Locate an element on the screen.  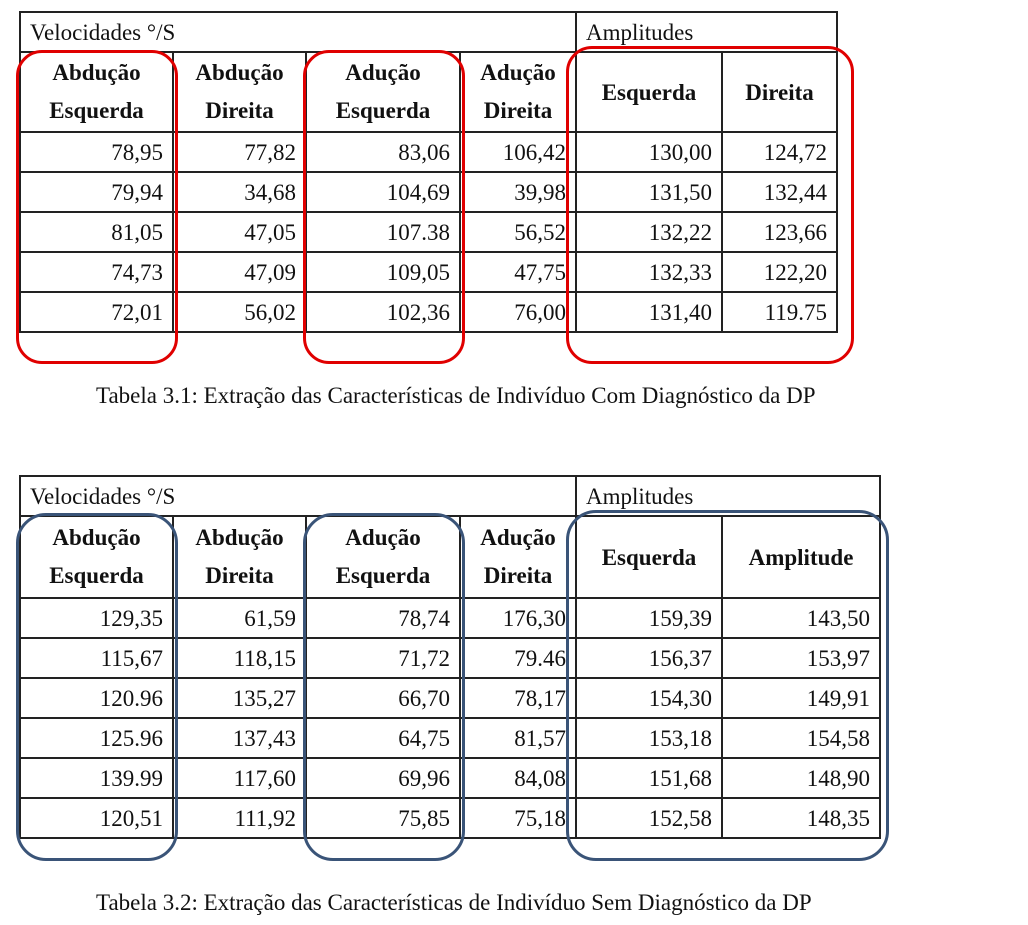
table-cell: 104,69 is located at coordinates (383, 192).